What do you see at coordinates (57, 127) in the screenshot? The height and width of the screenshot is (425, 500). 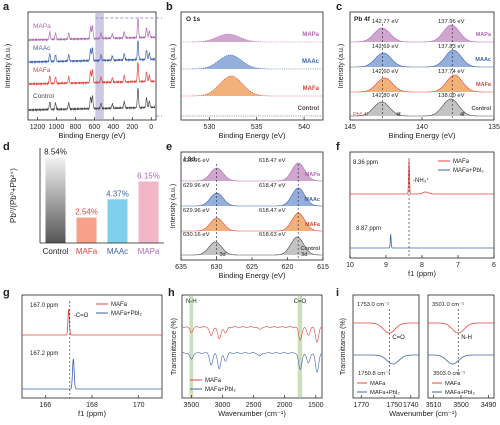 I see `x-tick-label: 1000` at bounding box center [57, 127].